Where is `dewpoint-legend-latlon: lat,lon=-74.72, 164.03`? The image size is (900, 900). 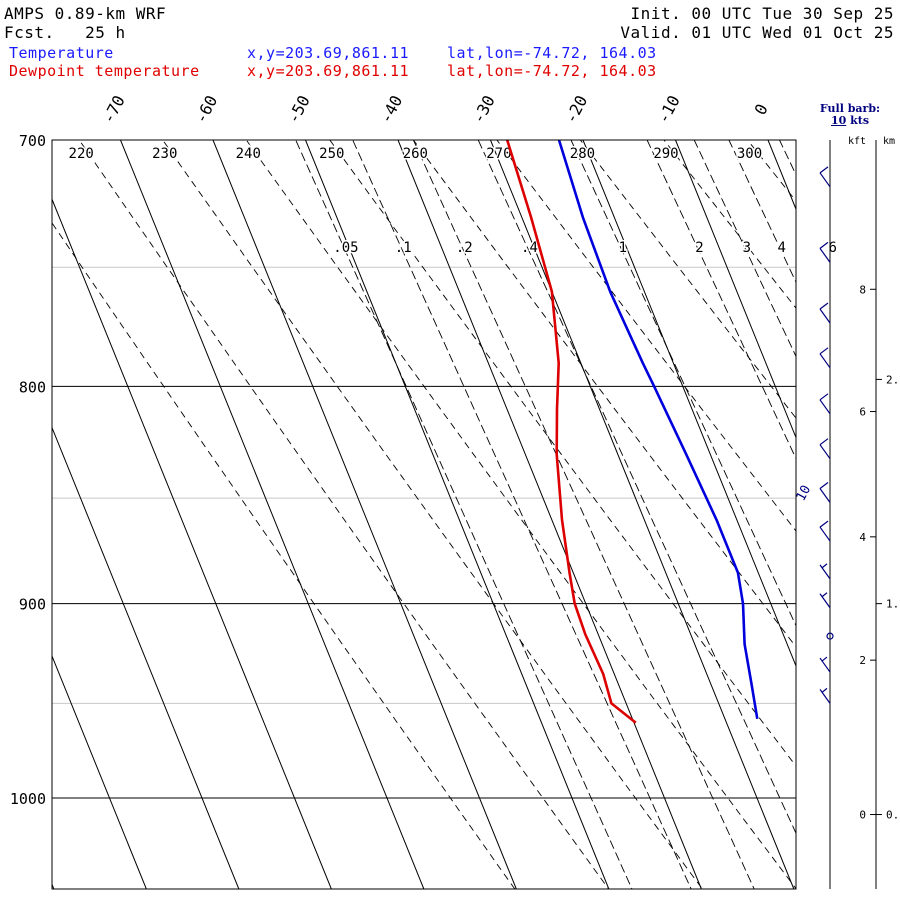 dewpoint-legend-latlon: lat,lon=-74.72, 164.03 is located at coordinates (552, 71).